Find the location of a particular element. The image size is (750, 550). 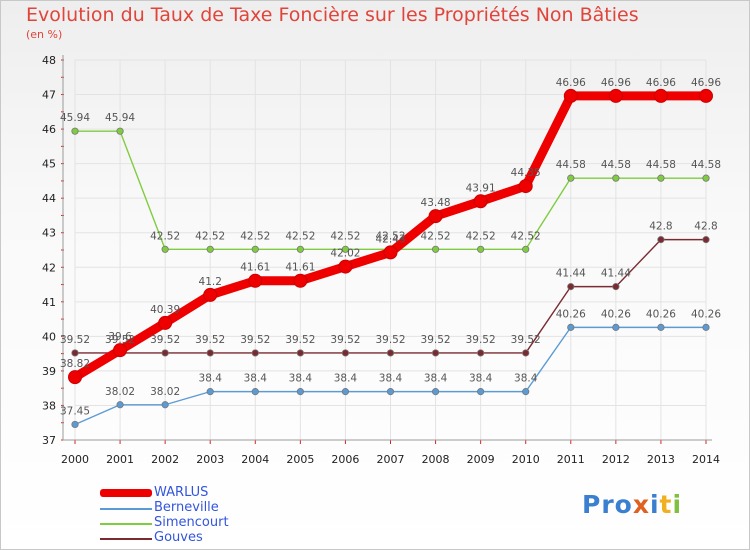

data-label-berneville-2013: 40.26 is located at coordinates (661, 314).